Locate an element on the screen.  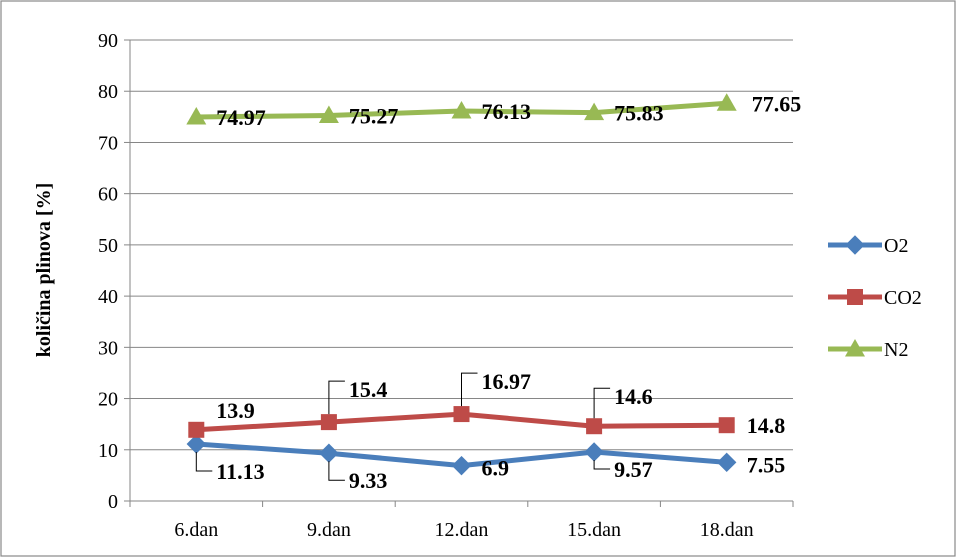
legend: O2 CO2 N2 is located at coordinates (875, 298).